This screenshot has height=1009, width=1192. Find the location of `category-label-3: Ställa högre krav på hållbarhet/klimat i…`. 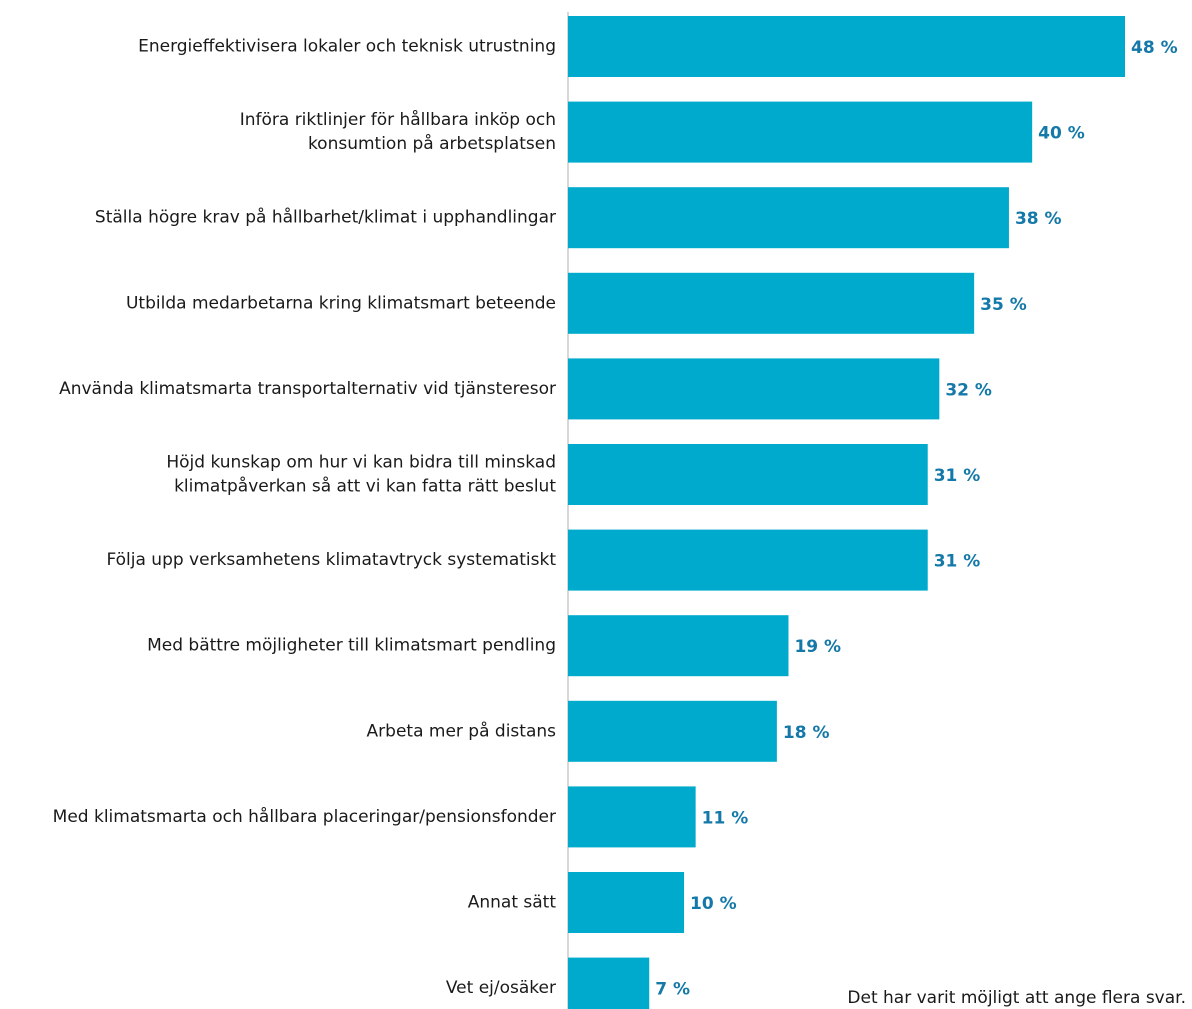

category-label-3: Ställa högre krav på hållbarhet/klimat i… is located at coordinates (325, 217).